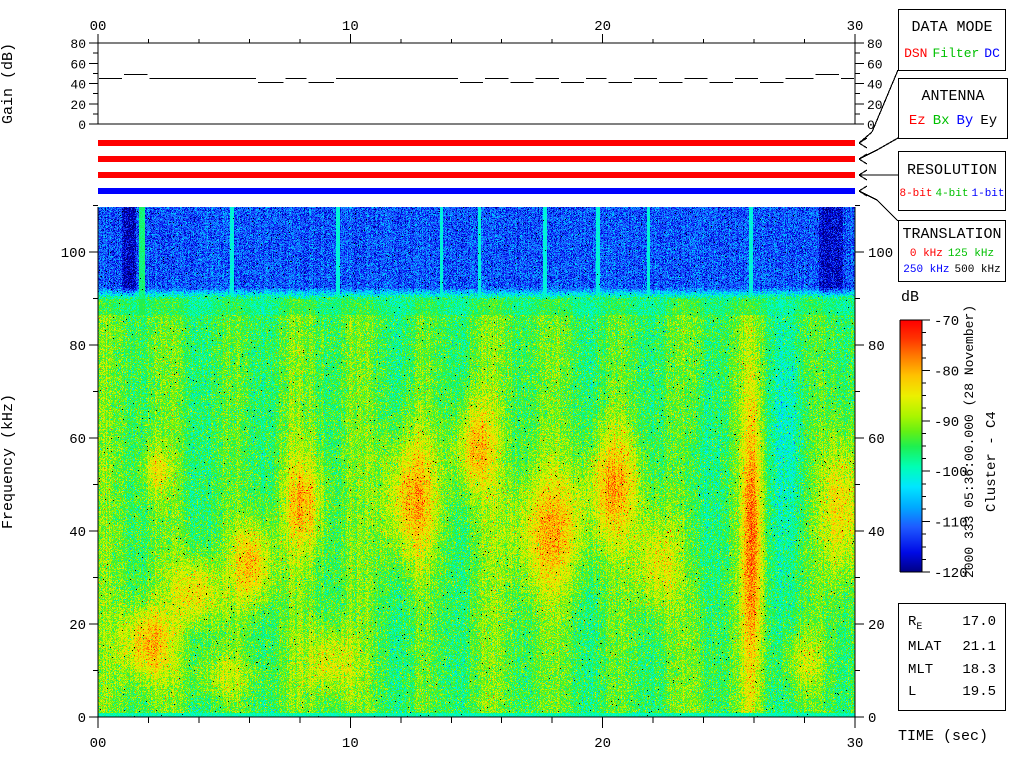 The image size is (1024, 768). I want to click on translation-values-row1: 0 kHz 125 kHz, so click(952, 254).